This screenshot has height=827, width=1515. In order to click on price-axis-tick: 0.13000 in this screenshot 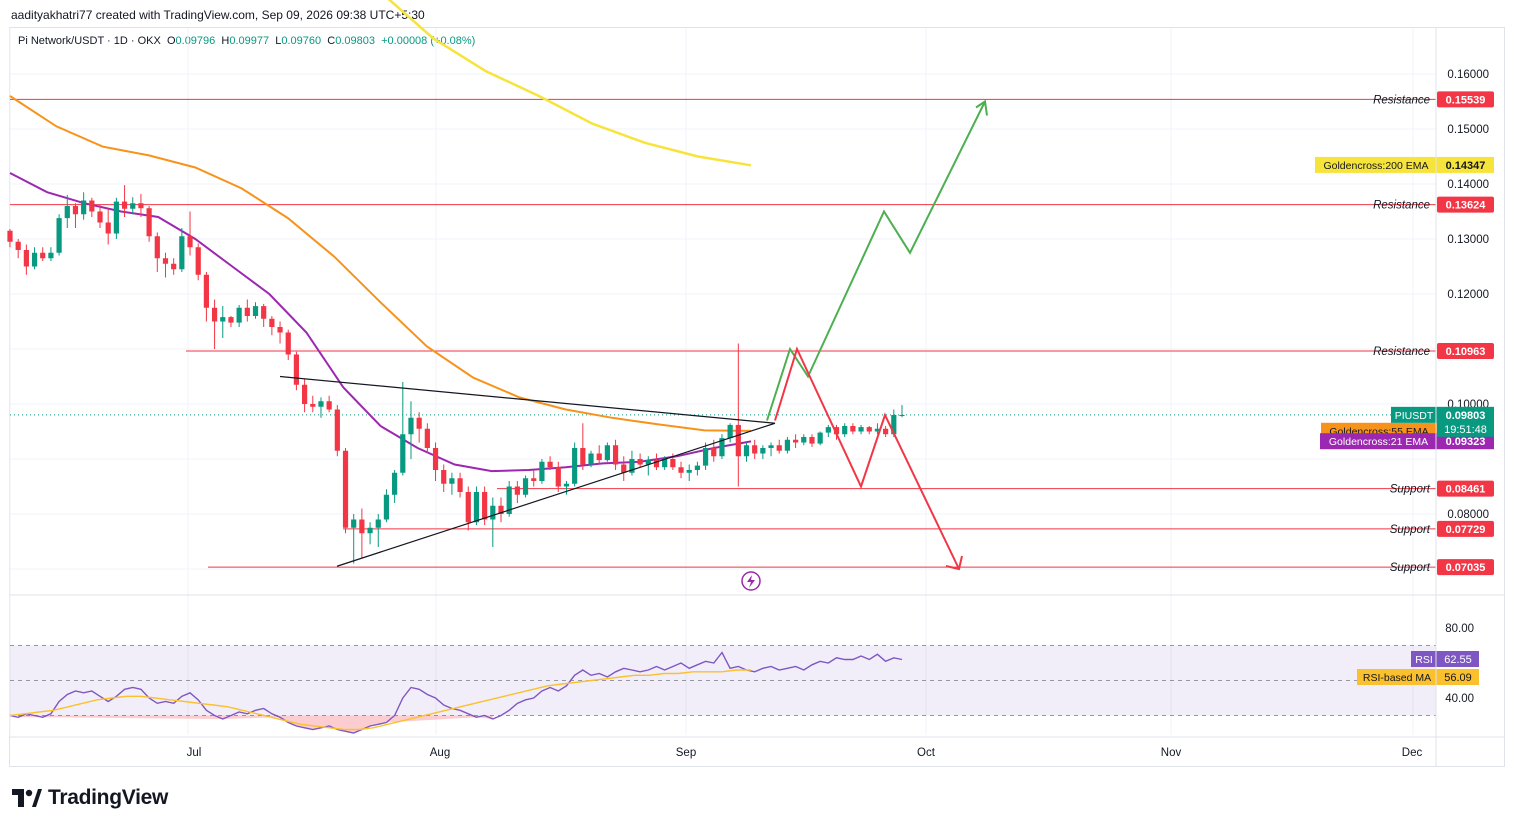, I will do `click(1468, 240)`.